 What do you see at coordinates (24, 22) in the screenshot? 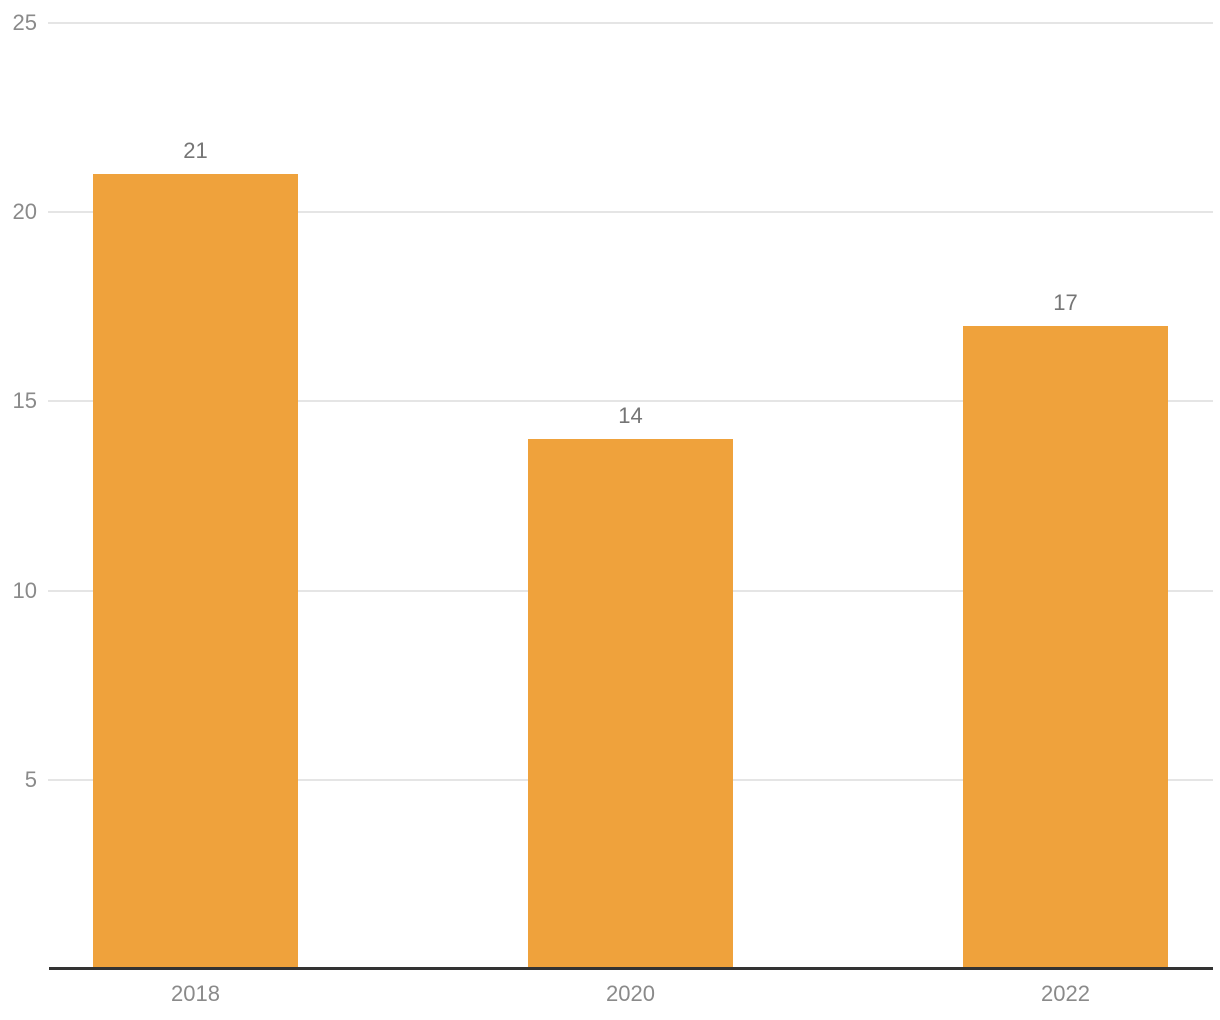
I see `y-tick-label: 25` at bounding box center [24, 22].